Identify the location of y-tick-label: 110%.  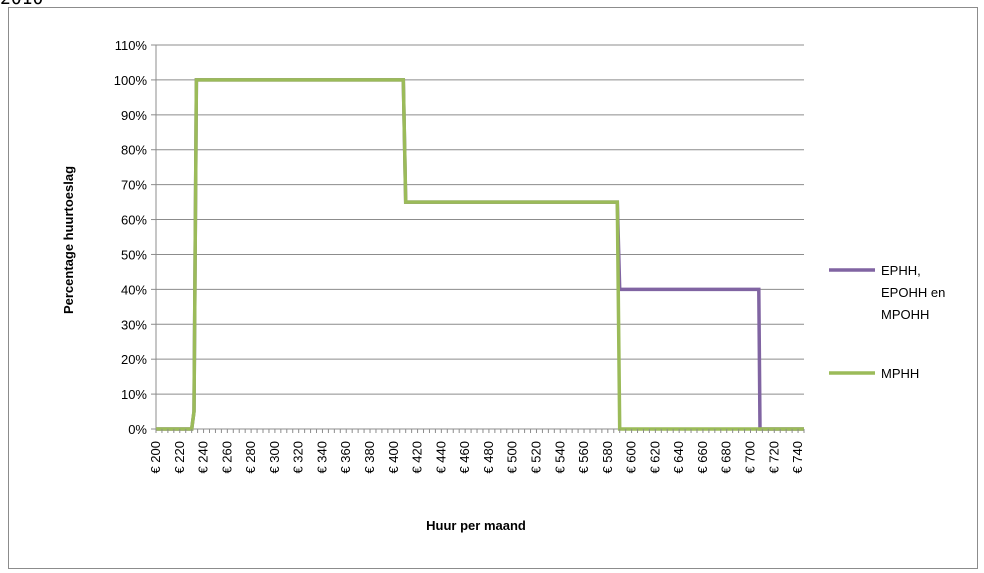
(131, 45).